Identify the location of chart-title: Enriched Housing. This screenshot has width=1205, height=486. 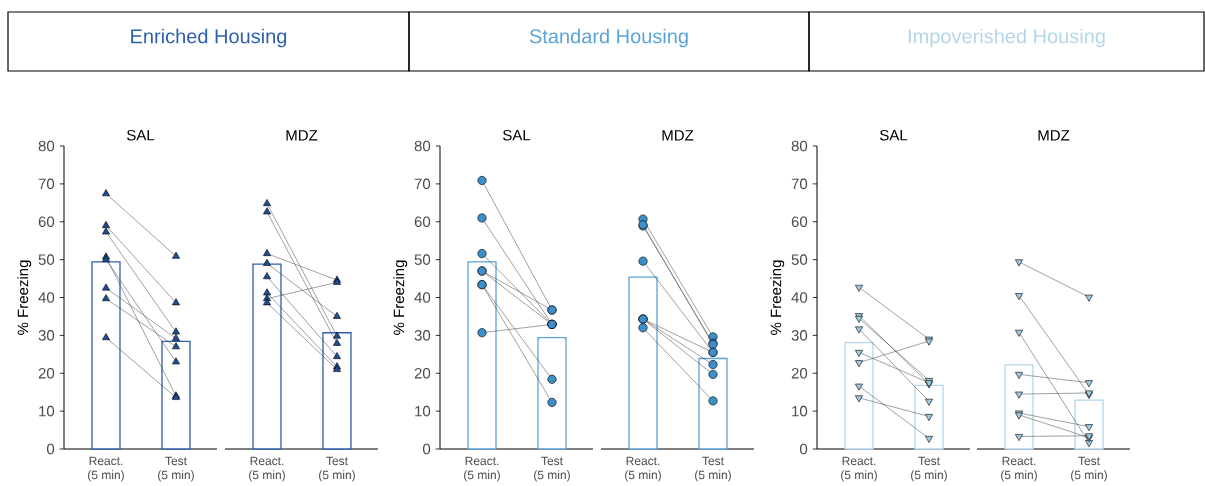
(209, 38).